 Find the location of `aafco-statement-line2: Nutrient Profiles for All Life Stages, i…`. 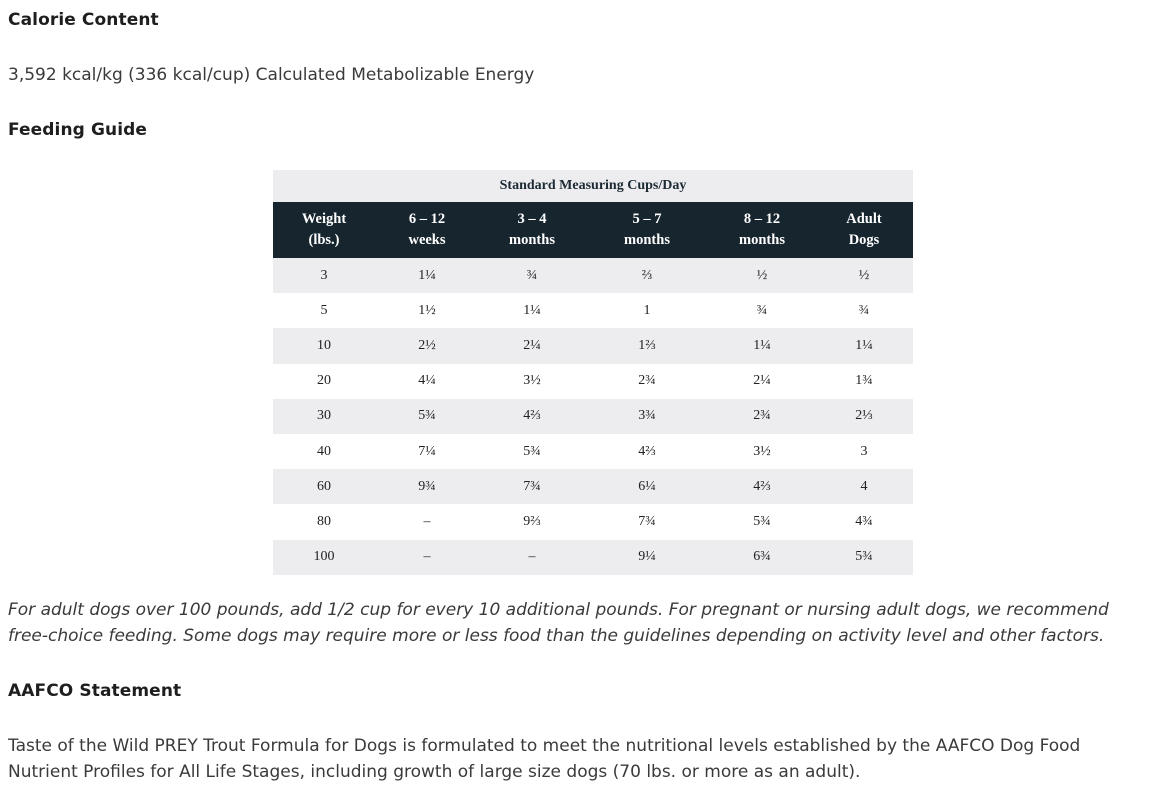

aafco-statement-line2: Nutrient Profiles for All Life Stages, i… is located at coordinates (434, 772).